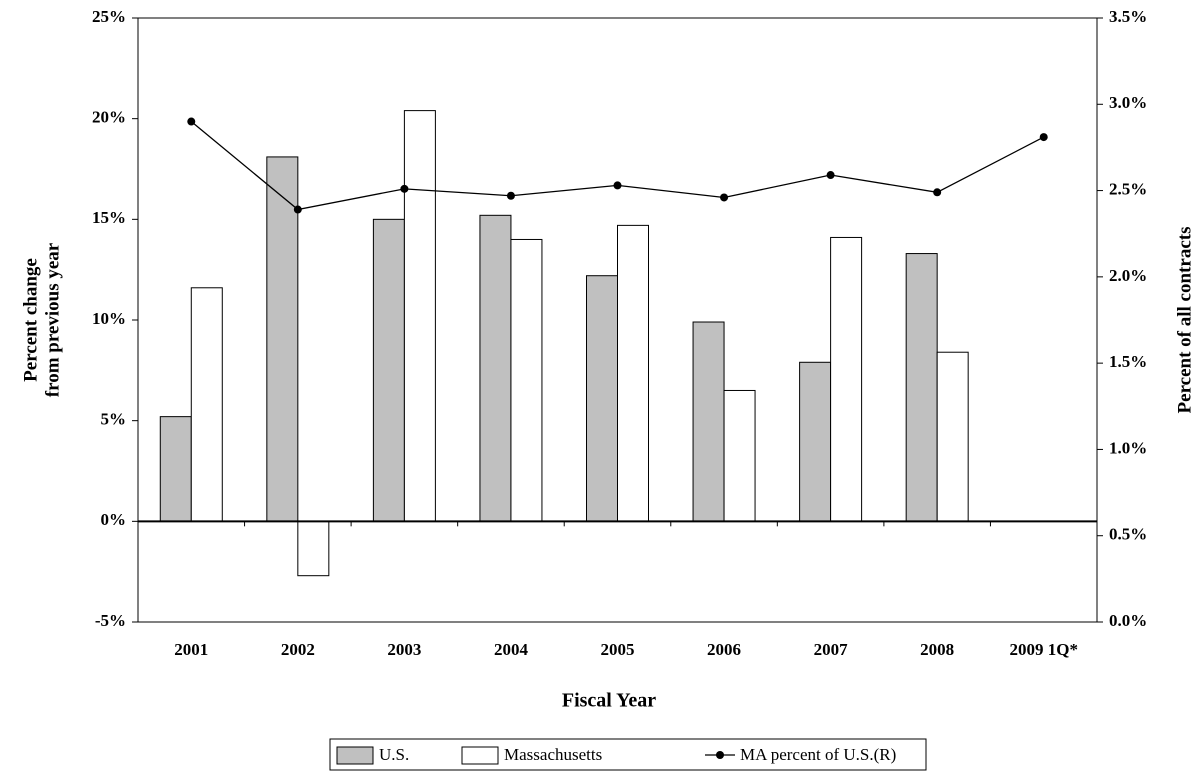 This screenshot has width=1197, height=771. What do you see at coordinates (394, 754) in the screenshot?
I see `legend-label: U.S.` at bounding box center [394, 754].